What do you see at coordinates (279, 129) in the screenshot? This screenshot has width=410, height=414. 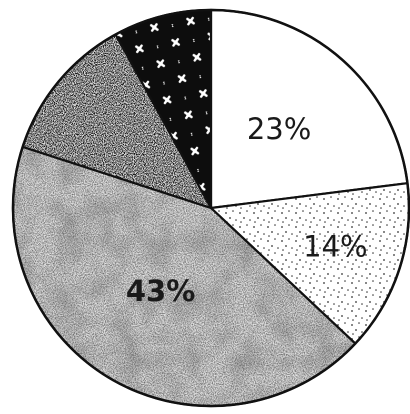 I see `slice-label: 23%` at bounding box center [279, 129].